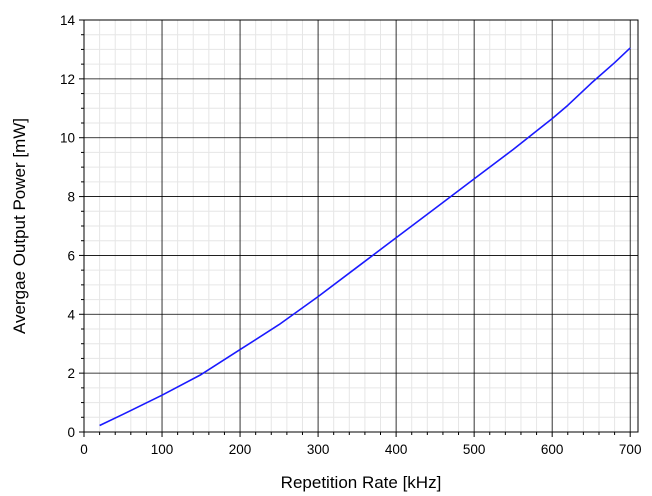 The height and width of the screenshot is (496, 652). What do you see at coordinates (361, 482) in the screenshot?
I see `x-axis-label: Repetition Rate [kHz]` at bounding box center [361, 482].